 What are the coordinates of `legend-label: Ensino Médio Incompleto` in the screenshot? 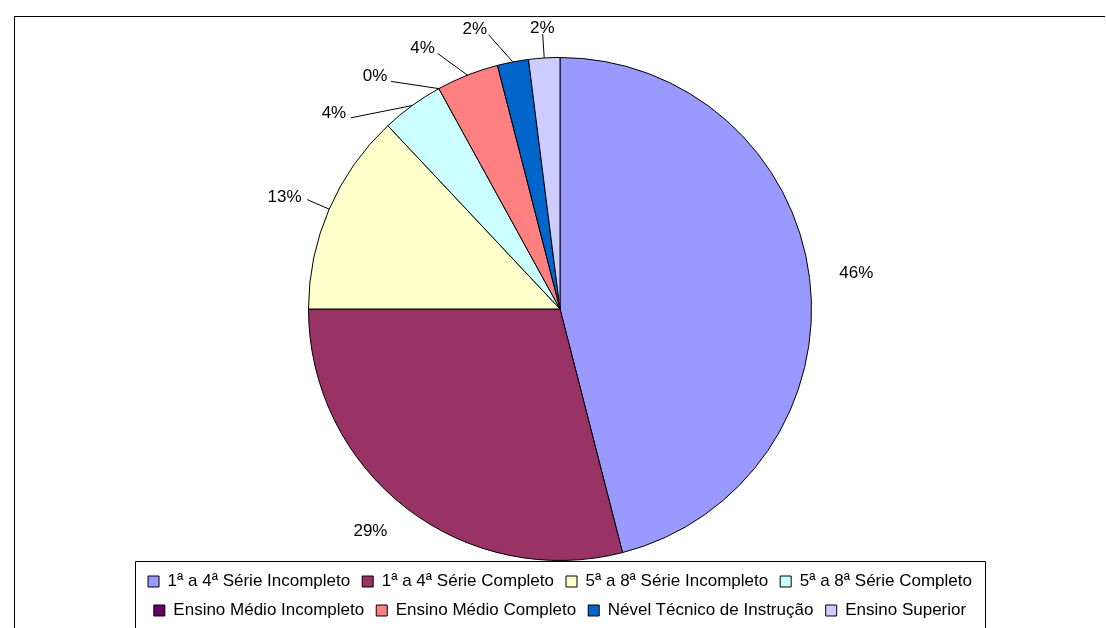 It's located at (269, 610).